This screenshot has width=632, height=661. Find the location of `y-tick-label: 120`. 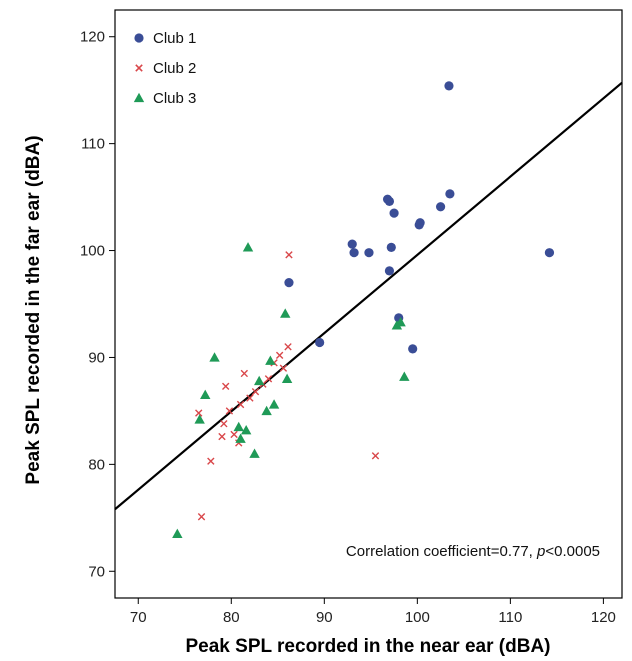

y-tick-label: 120 is located at coordinates (92, 37).